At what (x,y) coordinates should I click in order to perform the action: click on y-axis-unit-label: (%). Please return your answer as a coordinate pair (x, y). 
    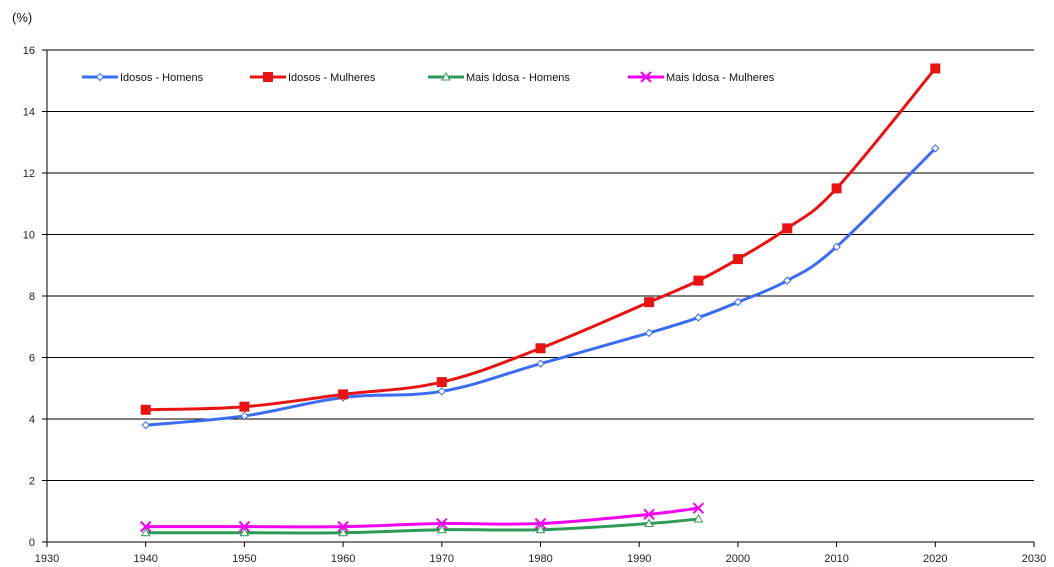
    Looking at the image, I should click on (22, 17).